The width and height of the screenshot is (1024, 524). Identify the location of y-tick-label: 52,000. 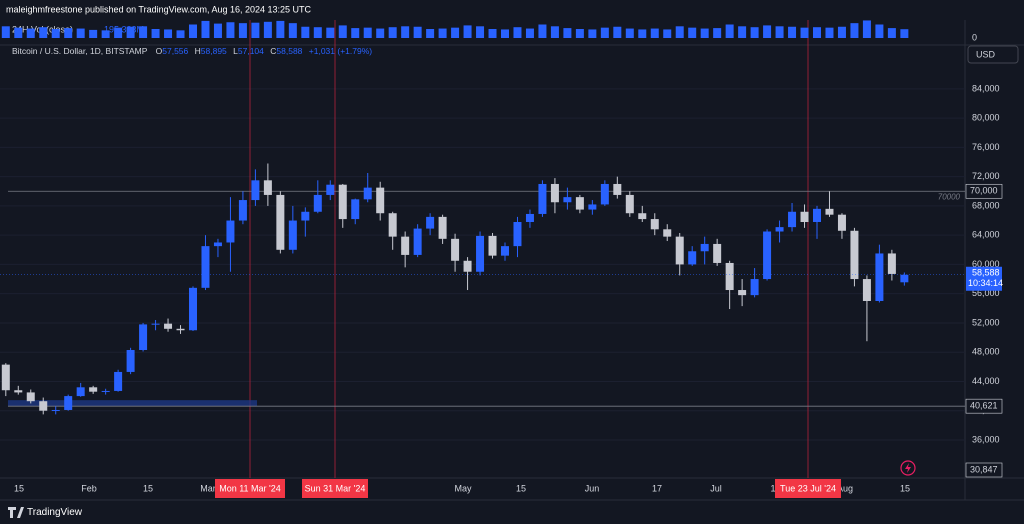
(986, 322).